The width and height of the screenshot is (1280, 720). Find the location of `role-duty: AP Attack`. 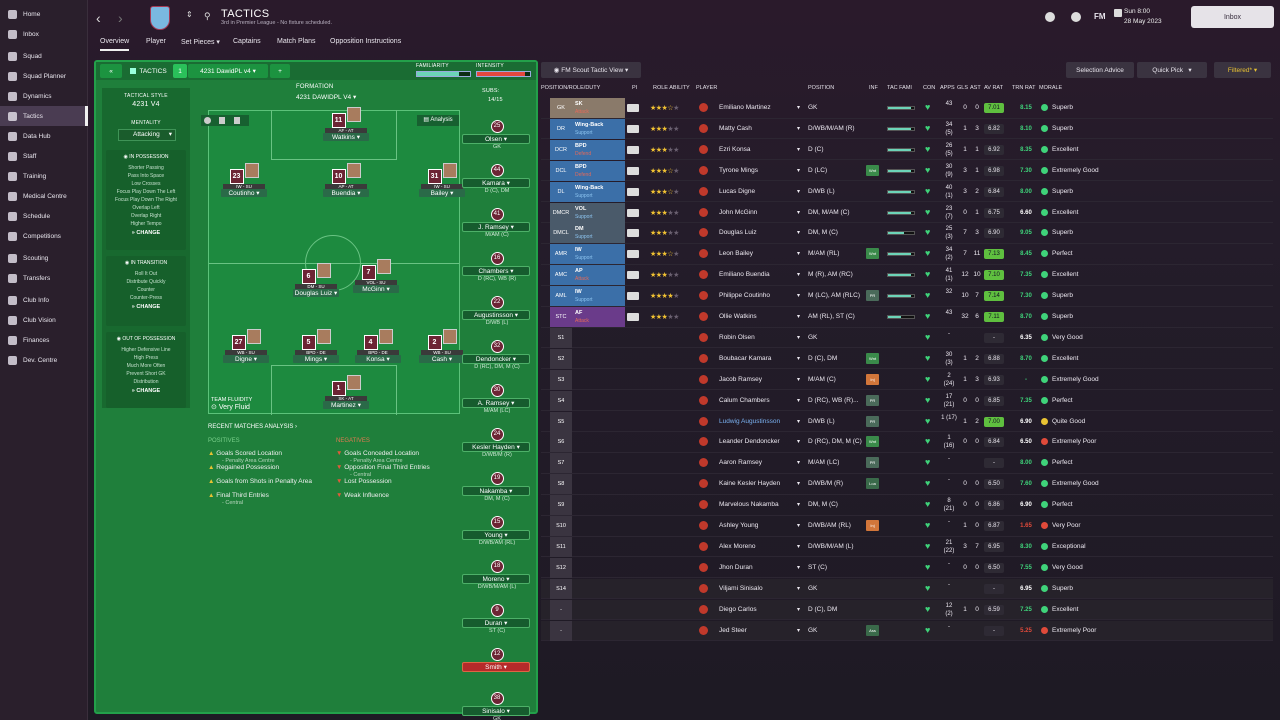

role-duty: AP Attack is located at coordinates (598, 275).